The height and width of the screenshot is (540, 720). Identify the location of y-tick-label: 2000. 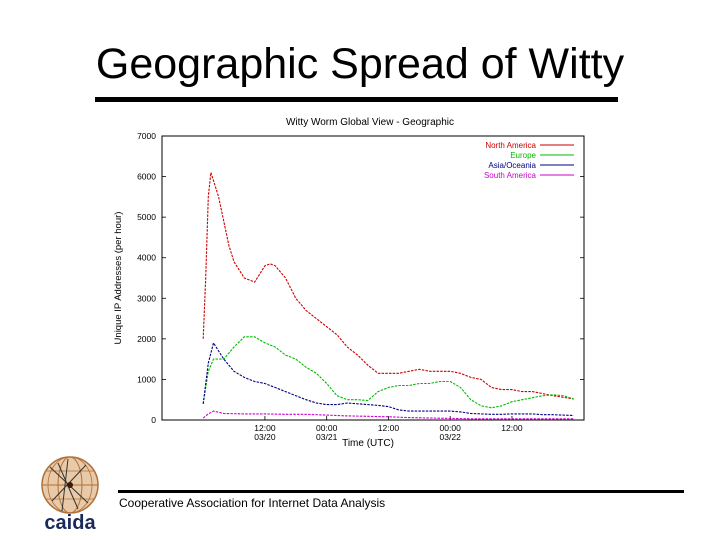
(146, 339).